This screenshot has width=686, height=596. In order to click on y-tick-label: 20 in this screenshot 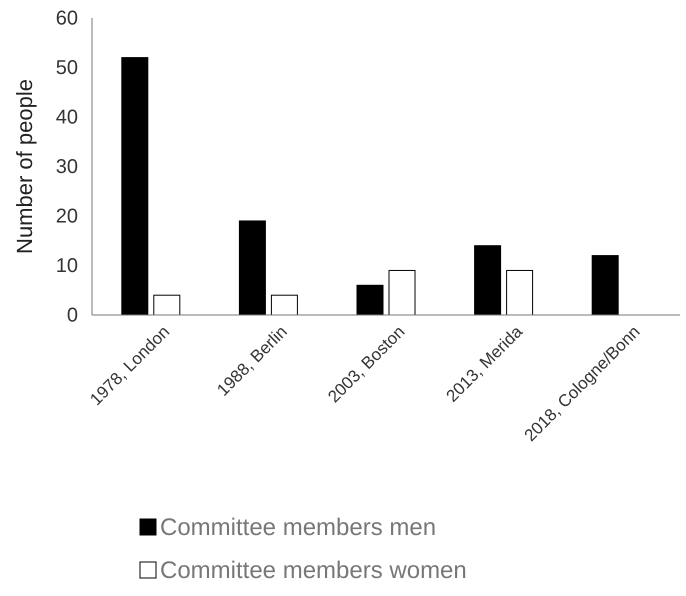, I will do `click(67, 216)`.